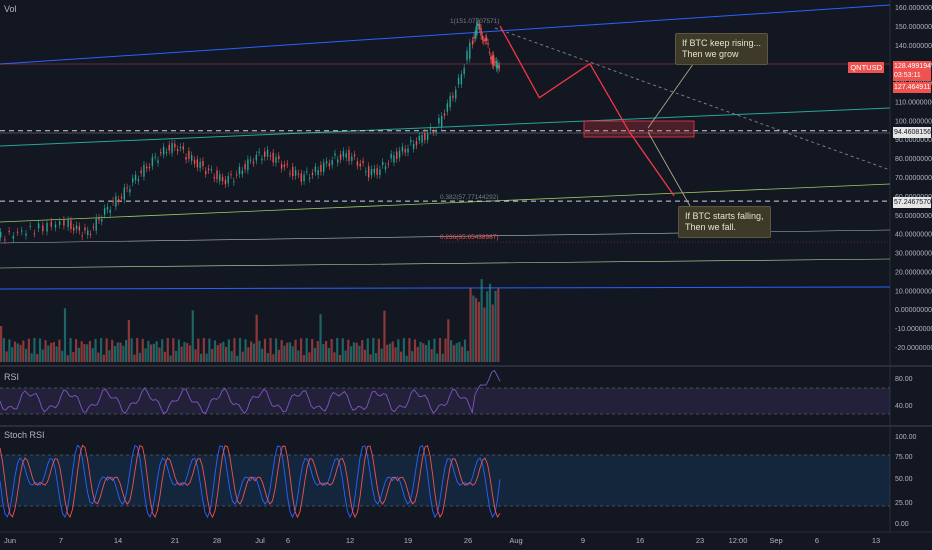 The height and width of the screenshot is (550, 932). I want to click on stoch-tick-label: 100.00, so click(906, 437).